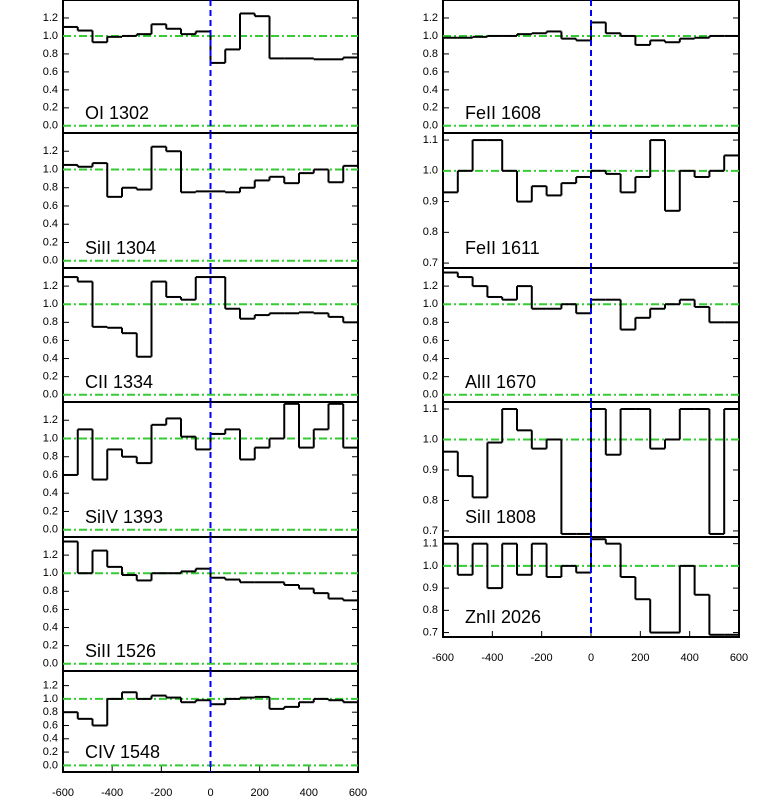 Image resolution: width=761 pixels, height=807 pixels. I want to click on panel-label: CII 1334, so click(119, 382).